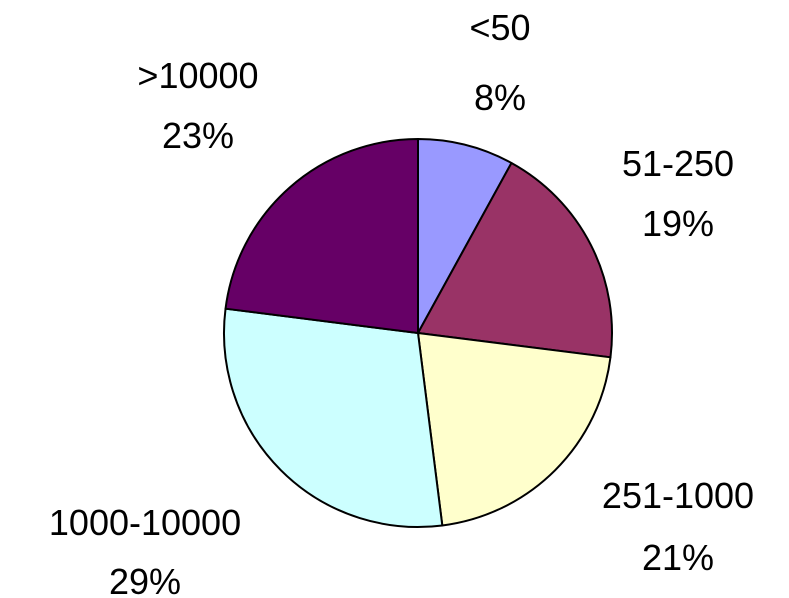 This screenshot has width=789, height=598. I want to click on slice-percent-label: 29%, so click(145, 579).